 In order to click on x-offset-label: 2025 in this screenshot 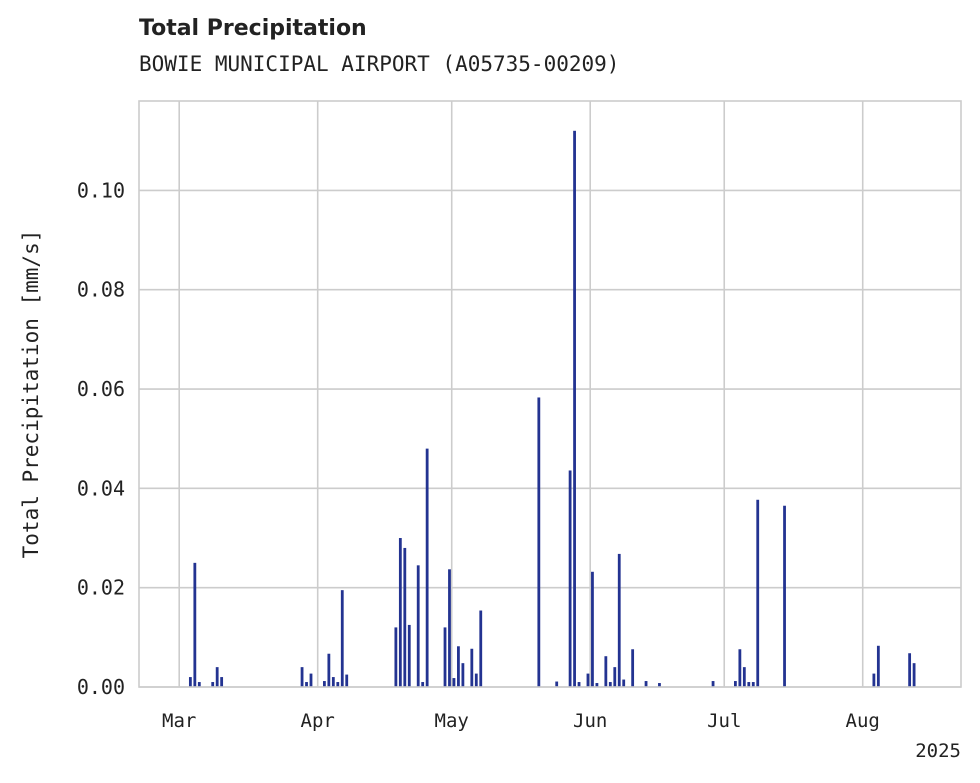, I will do `click(938, 751)`.